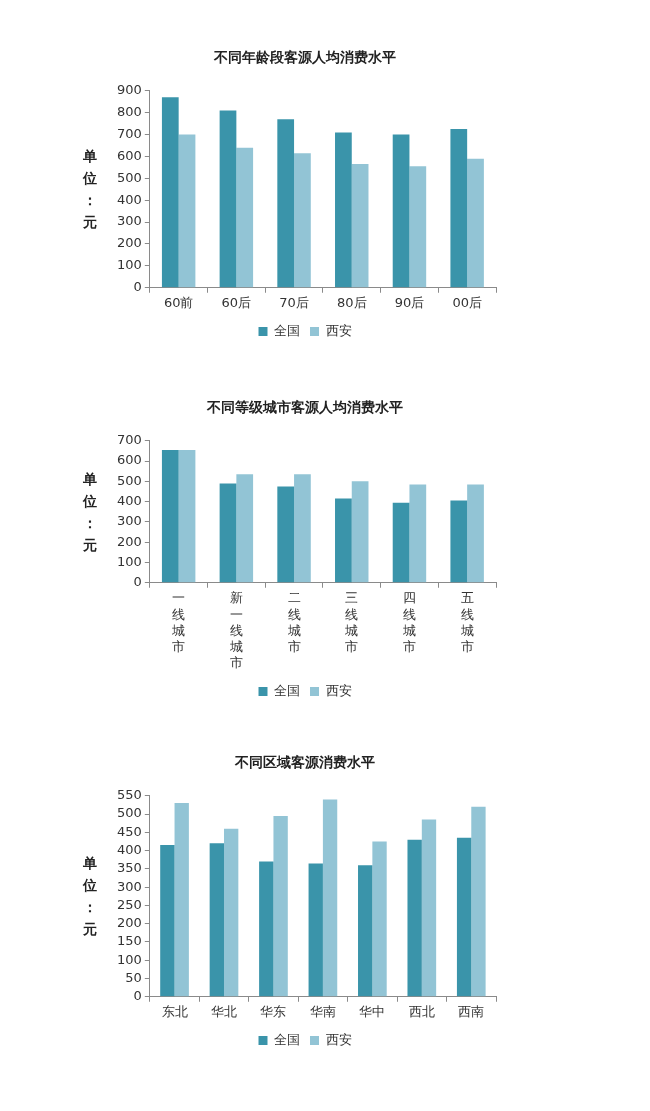 This screenshot has height=1111, width=650. Describe the element at coordinates (304, 407) in the screenshot. I see `chart-title: 不同等级城市客源人均消费水平` at that location.